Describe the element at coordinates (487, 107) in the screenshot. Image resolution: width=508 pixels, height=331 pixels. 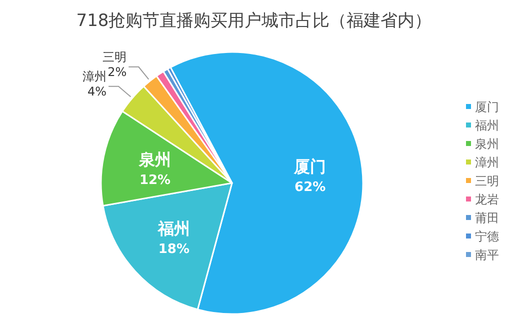
I see `legend-label: 厦门` at that location.